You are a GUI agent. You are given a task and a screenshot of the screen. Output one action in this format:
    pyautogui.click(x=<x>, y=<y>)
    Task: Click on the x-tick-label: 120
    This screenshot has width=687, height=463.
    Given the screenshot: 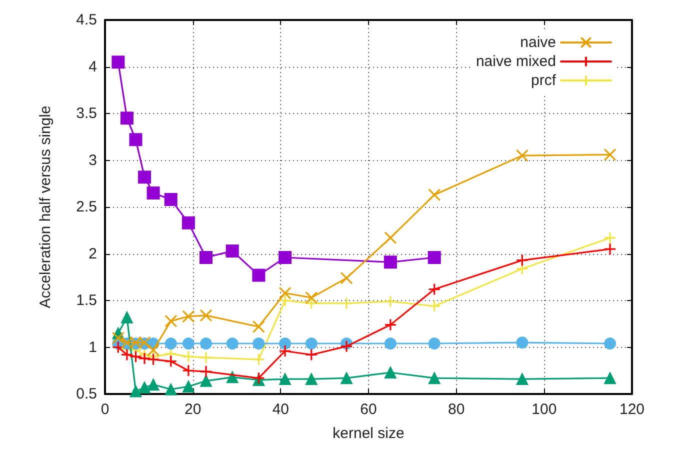 What is the action you would take?
    pyautogui.click(x=632, y=409)
    